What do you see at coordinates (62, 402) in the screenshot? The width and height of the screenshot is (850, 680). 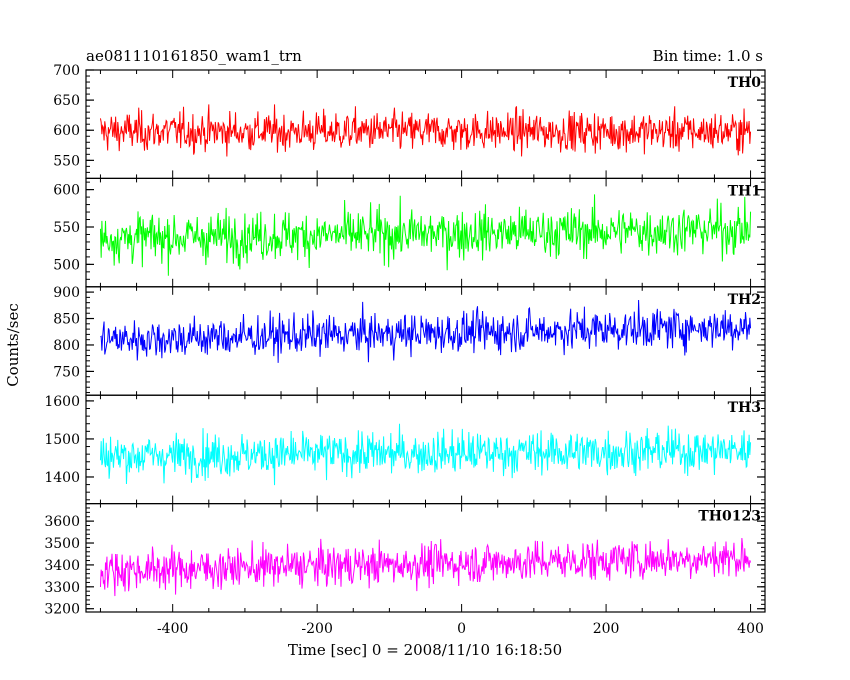 I see `y-tick-label: 1600` at bounding box center [62, 402].